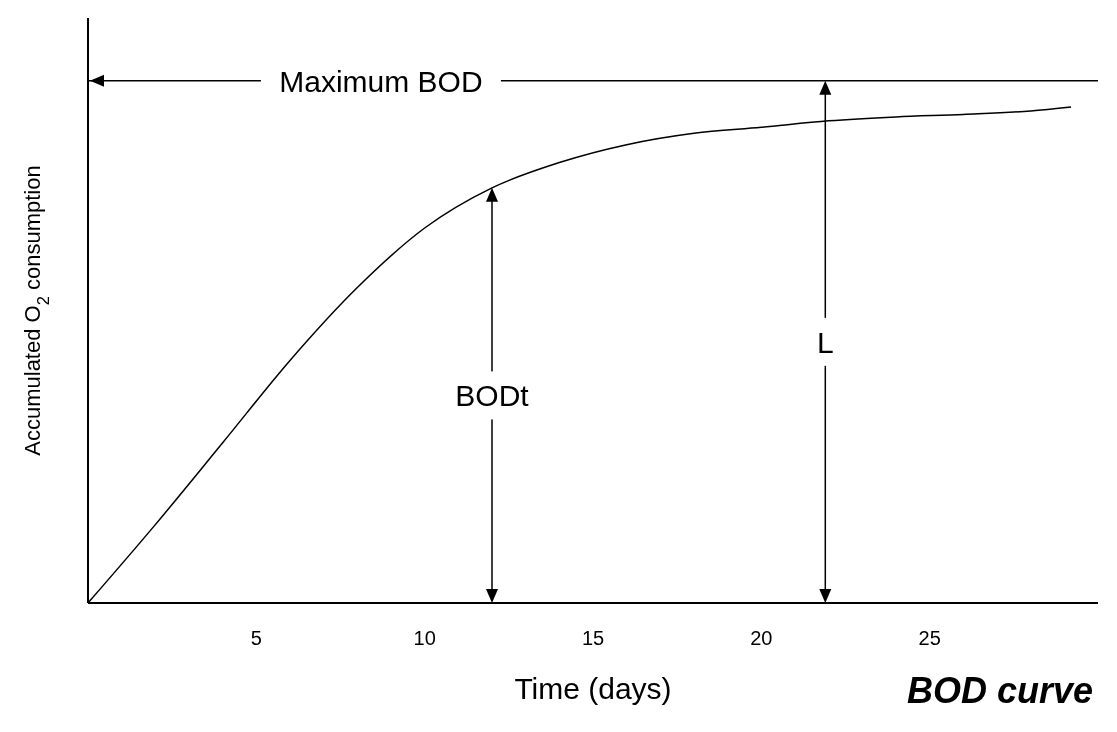  I want to click on text: BOD curve, so click(999, 690).